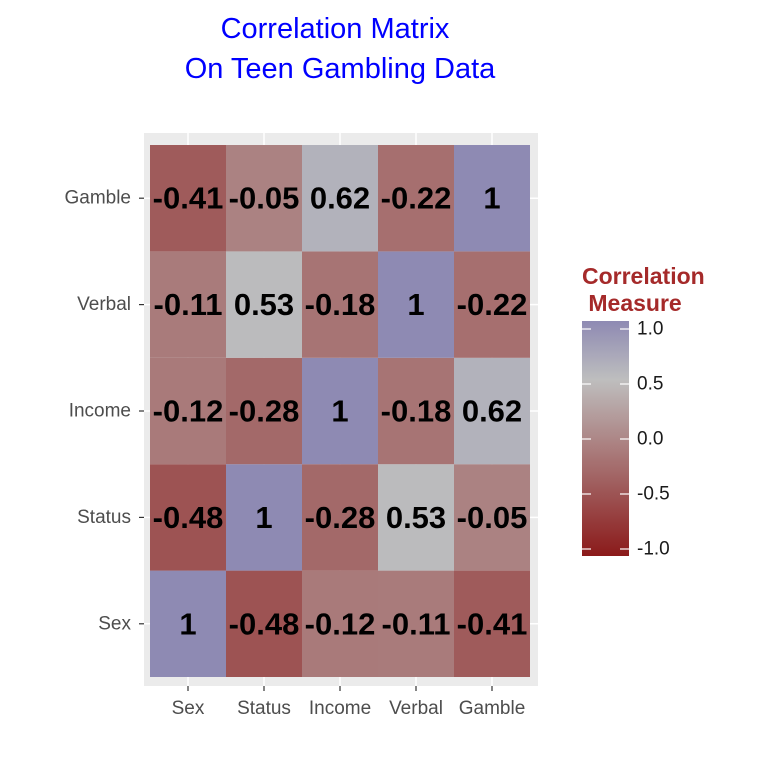 The height and width of the screenshot is (768, 768). What do you see at coordinates (650, 384) in the screenshot?
I see `legend-tick-label: 0.5` at bounding box center [650, 384].